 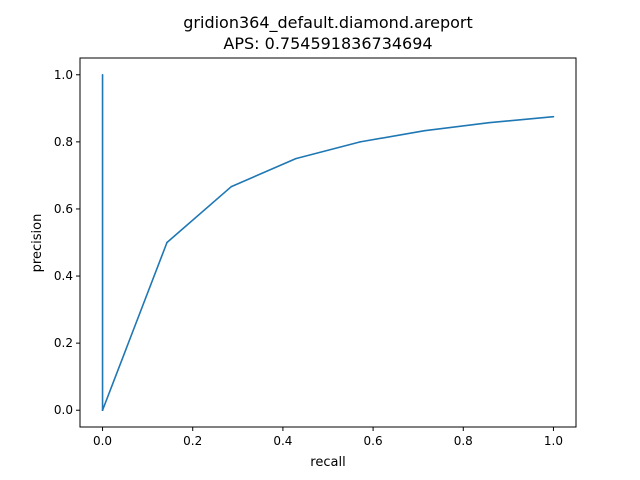 What do you see at coordinates (37, 243) in the screenshot?
I see `y-axis-label: precision` at bounding box center [37, 243].